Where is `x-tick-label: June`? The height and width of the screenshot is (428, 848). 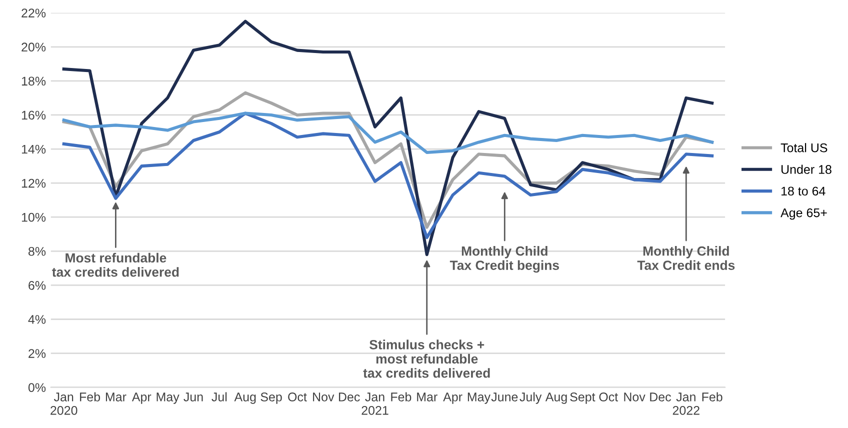 x-tick-label: June is located at coordinates (504, 397).